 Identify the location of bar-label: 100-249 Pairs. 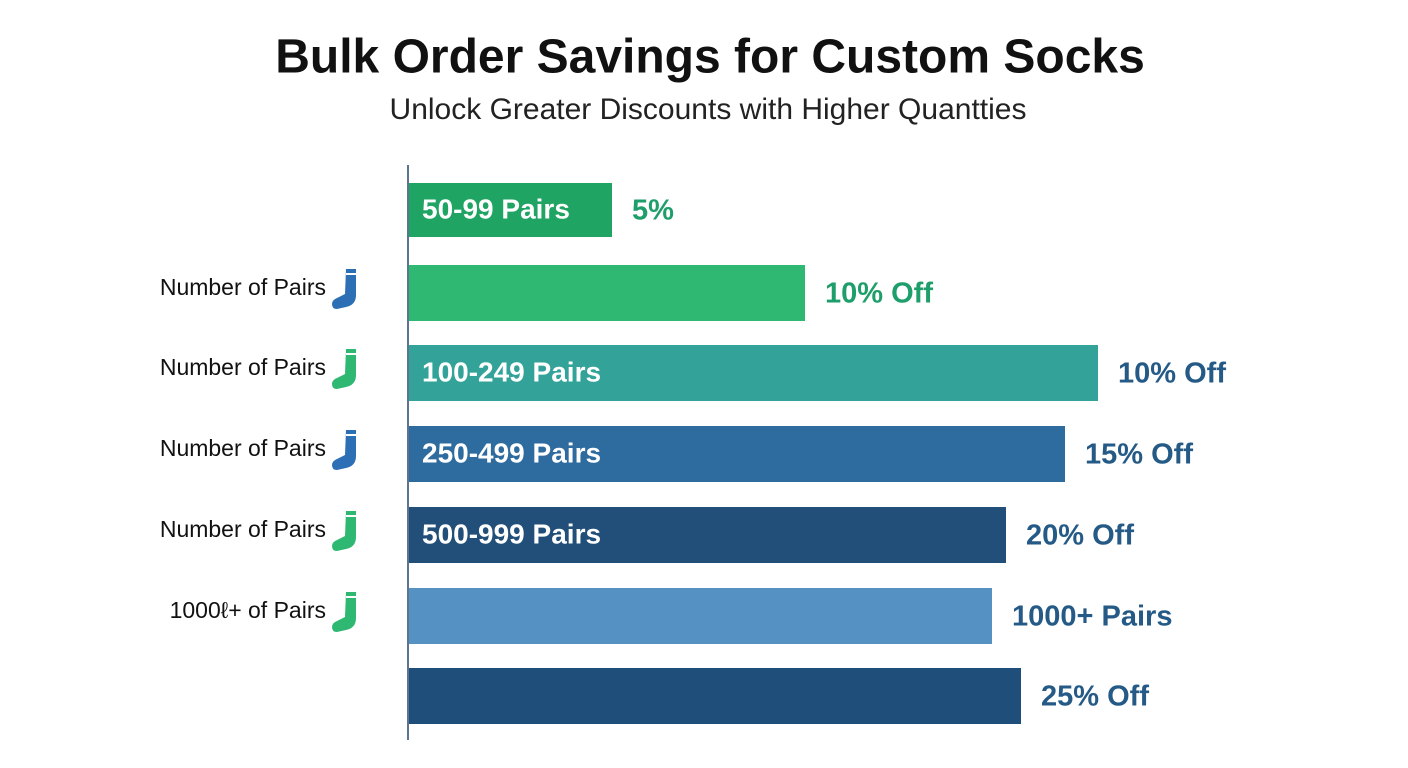
(511, 371).